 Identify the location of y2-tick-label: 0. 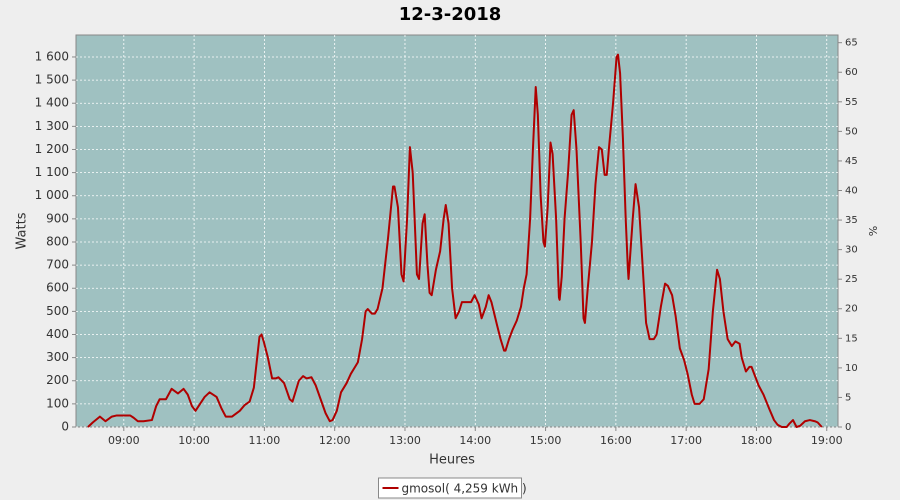
(848, 427).